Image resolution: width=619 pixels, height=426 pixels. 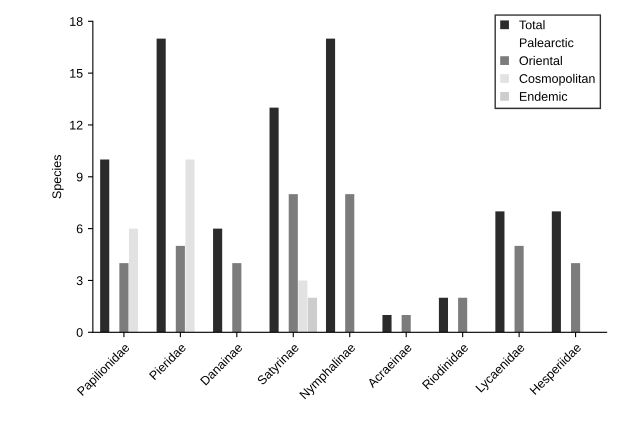 I want to click on legend-label: Endemic, so click(x=544, y=96).